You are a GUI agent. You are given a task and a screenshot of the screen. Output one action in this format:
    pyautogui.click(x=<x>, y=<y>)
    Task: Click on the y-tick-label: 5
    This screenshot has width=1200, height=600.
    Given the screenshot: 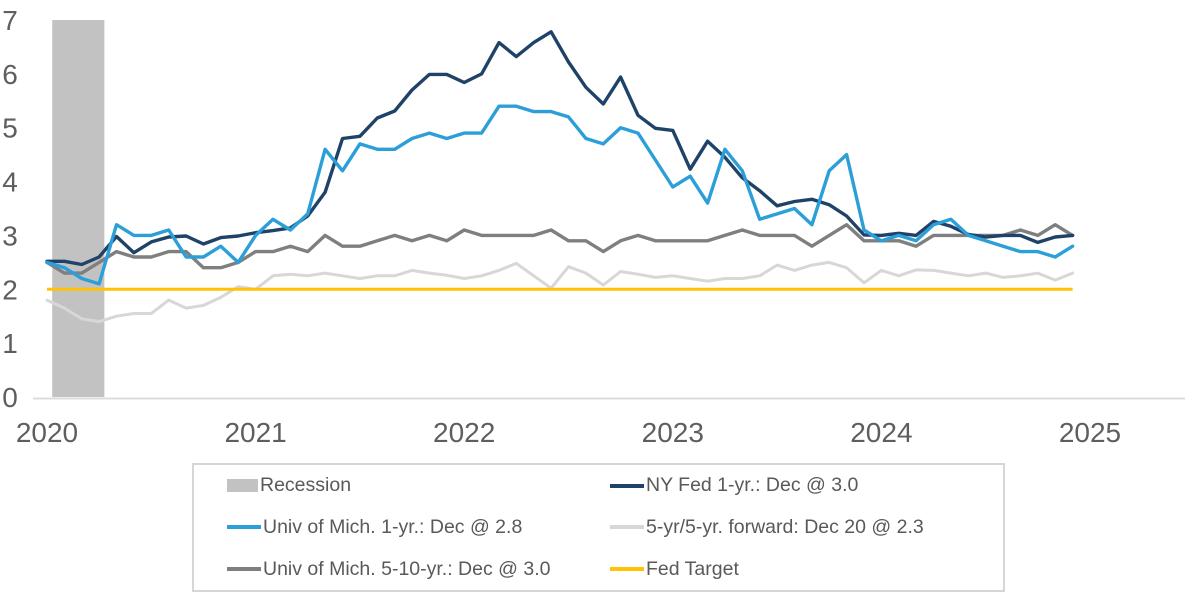 What is the action you would take?
    pyautogui.click(x=10, y=128)
    